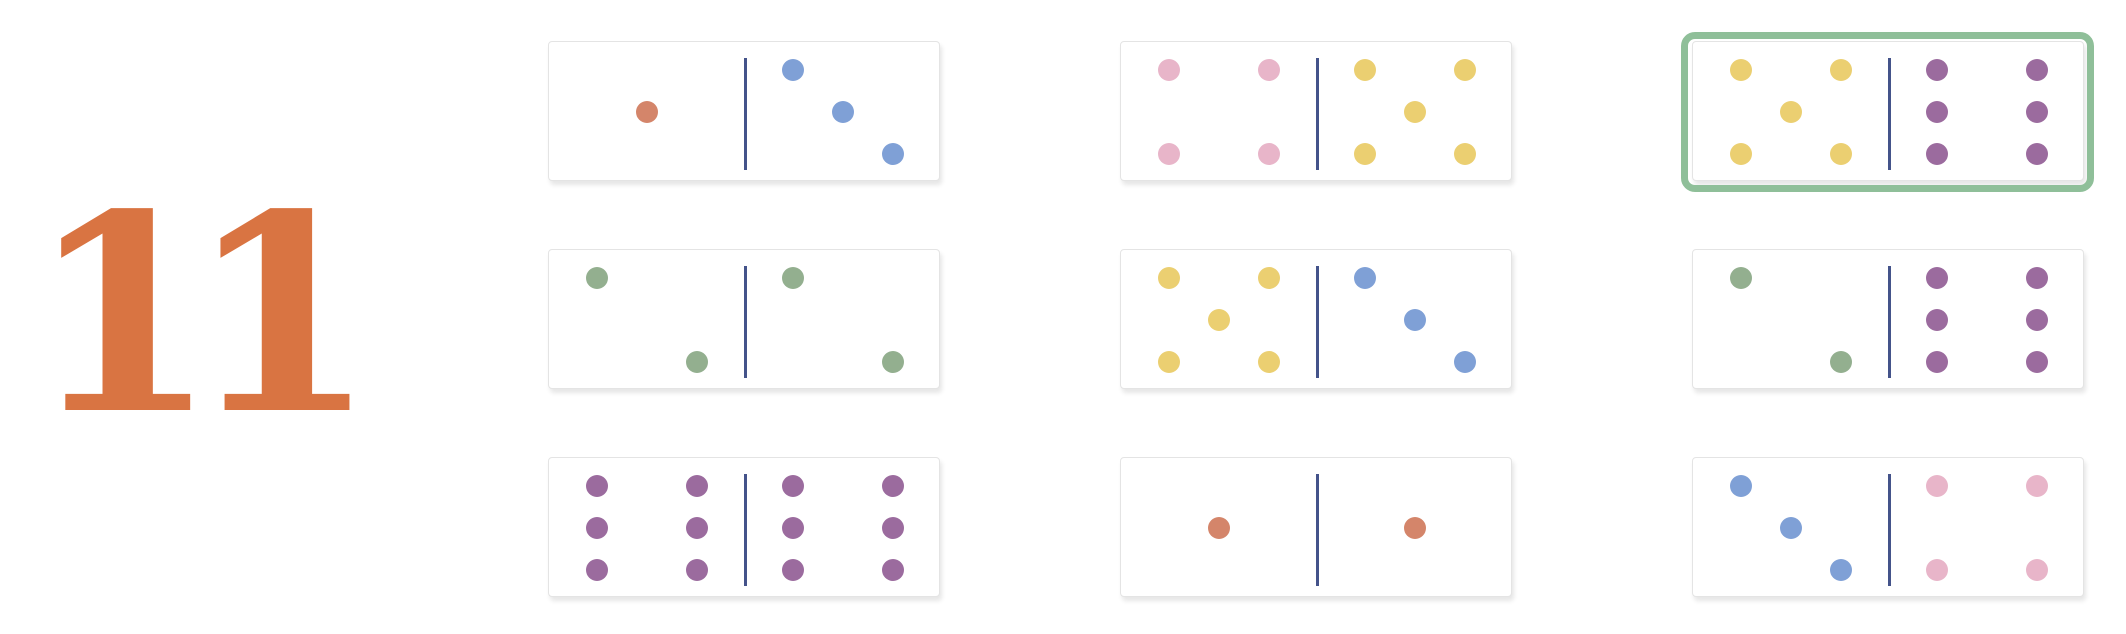  I want to click on target-number: 11, so click(202, 315).